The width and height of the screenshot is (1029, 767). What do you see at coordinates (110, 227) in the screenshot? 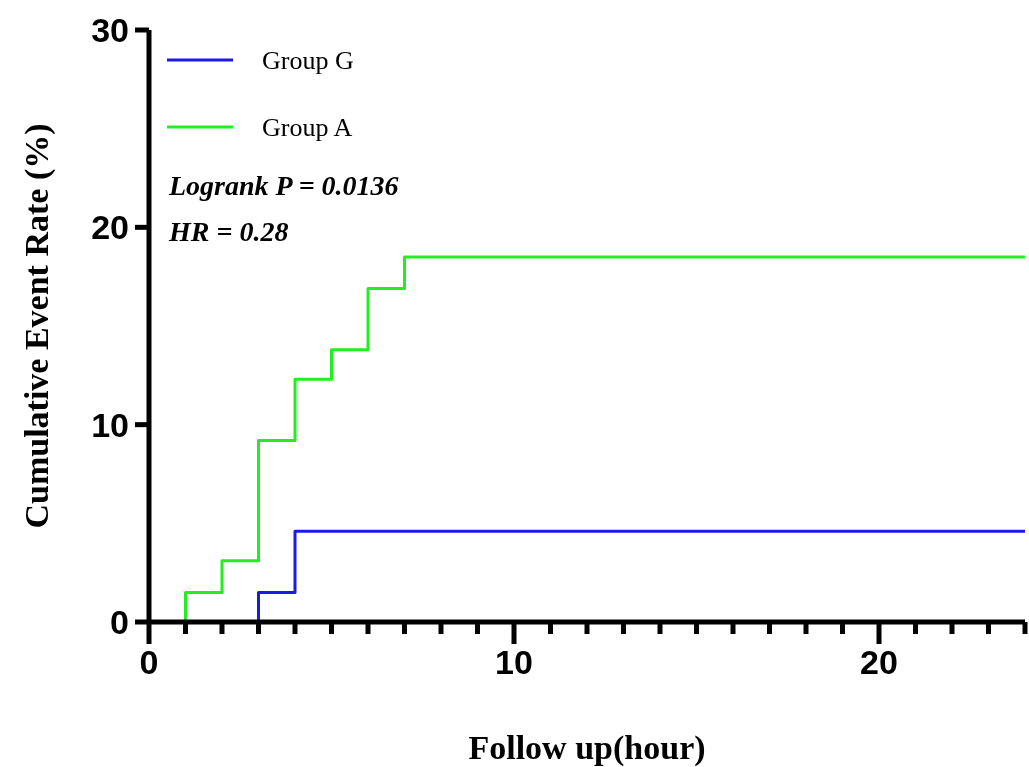
I see `y-tick-label: 20` at bounding box center [110, 227].